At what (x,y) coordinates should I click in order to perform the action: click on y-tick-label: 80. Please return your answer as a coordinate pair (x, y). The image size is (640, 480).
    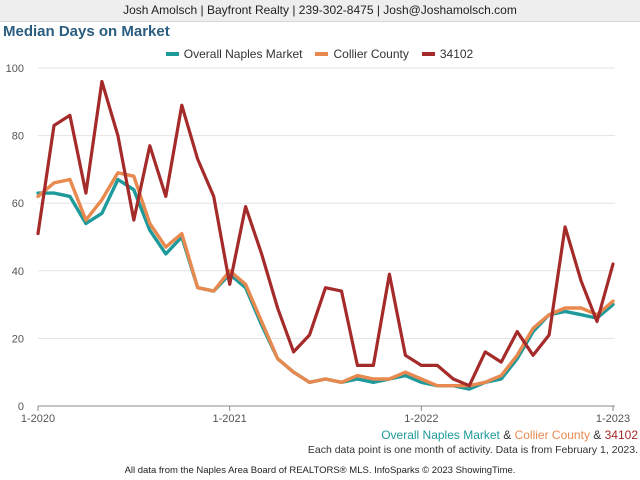
    Looking at the image, I should click on (18, 137).